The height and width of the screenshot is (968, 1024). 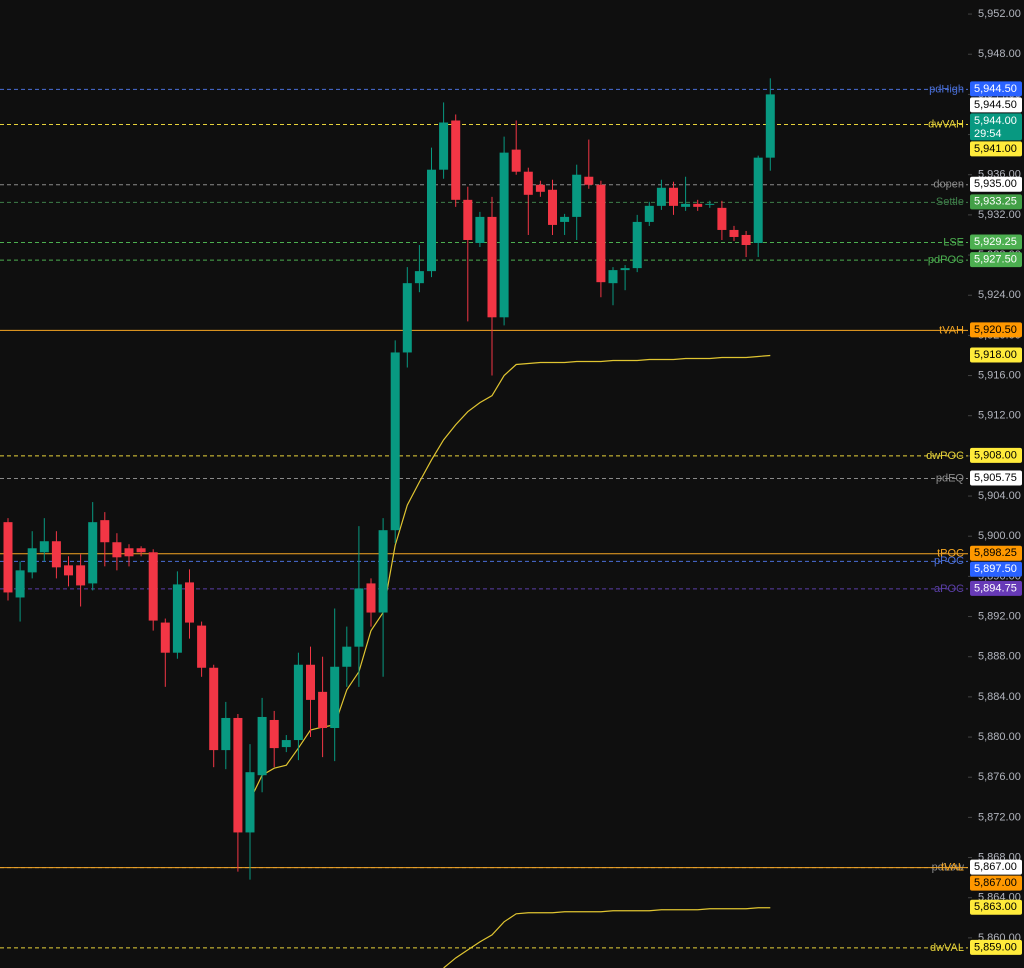 I want to click on price-tag-label: 5,897.50, so click(x=995, y=569).